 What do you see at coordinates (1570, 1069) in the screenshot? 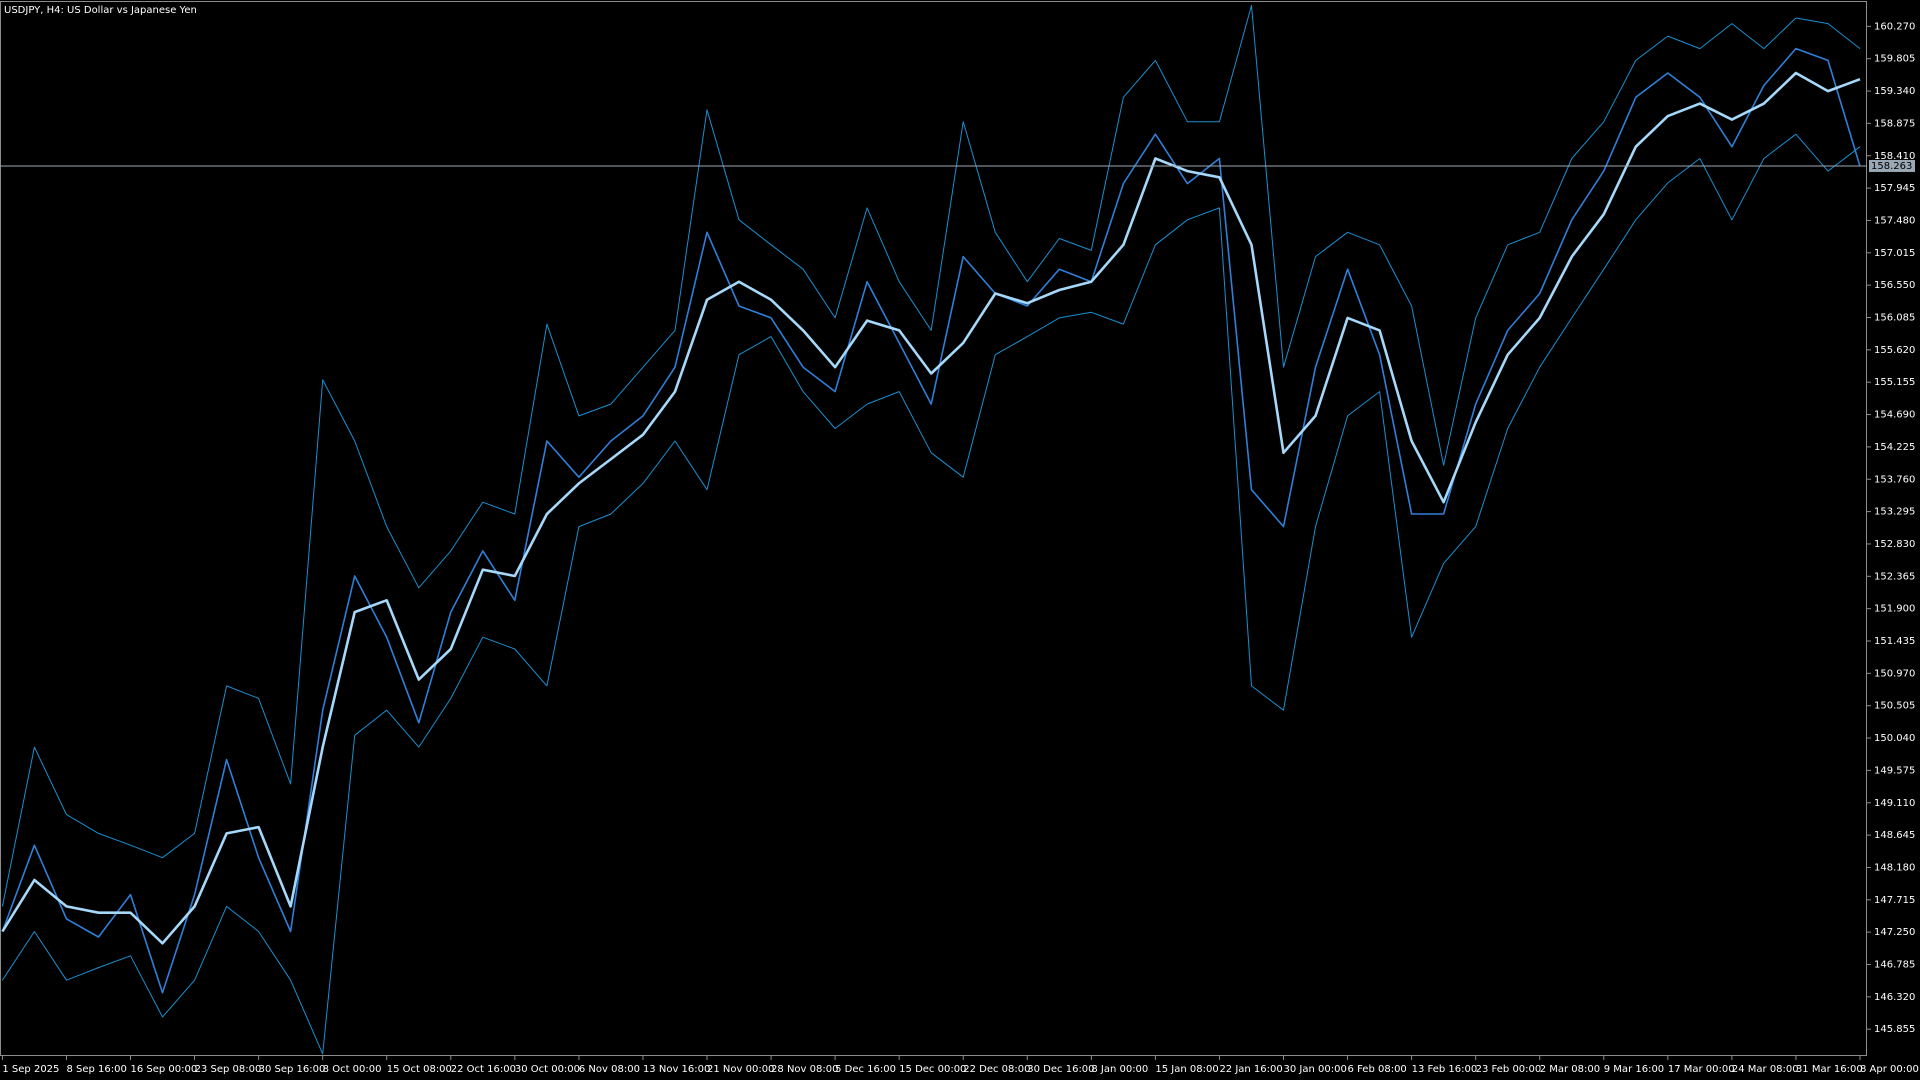
I see `x-tick-label: 2 Mar 08:00` at bounding box center [1570, 1069].